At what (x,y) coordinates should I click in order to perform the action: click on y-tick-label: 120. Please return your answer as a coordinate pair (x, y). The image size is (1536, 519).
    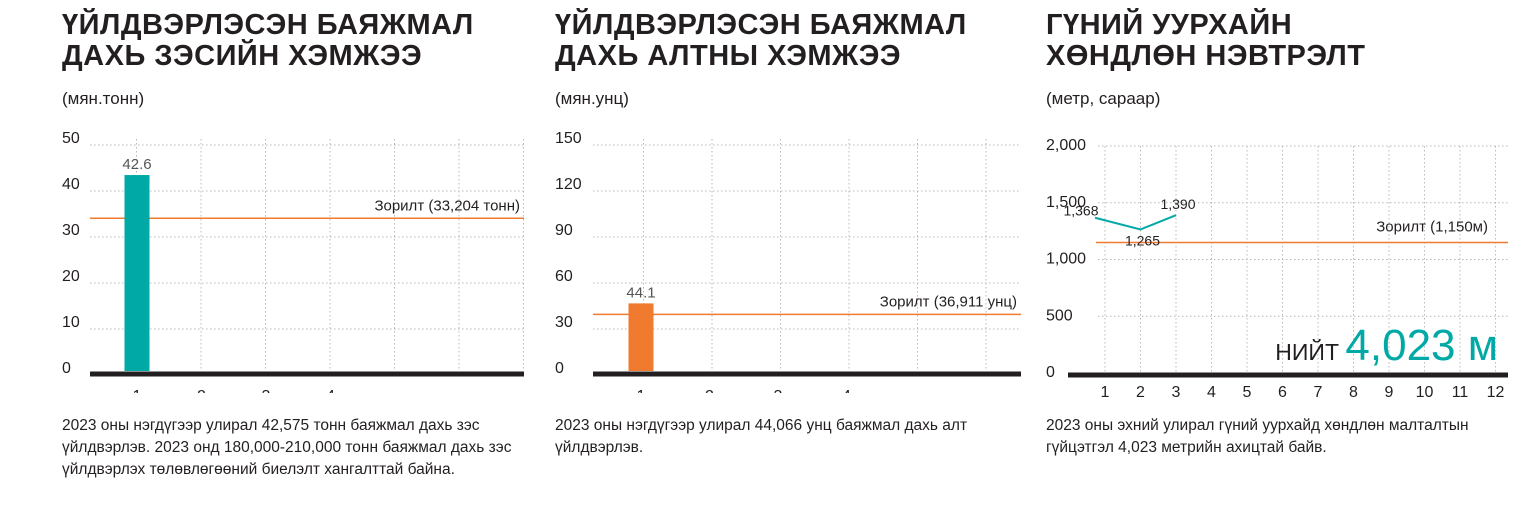
    Looking at the image, I should click on (568, 184).